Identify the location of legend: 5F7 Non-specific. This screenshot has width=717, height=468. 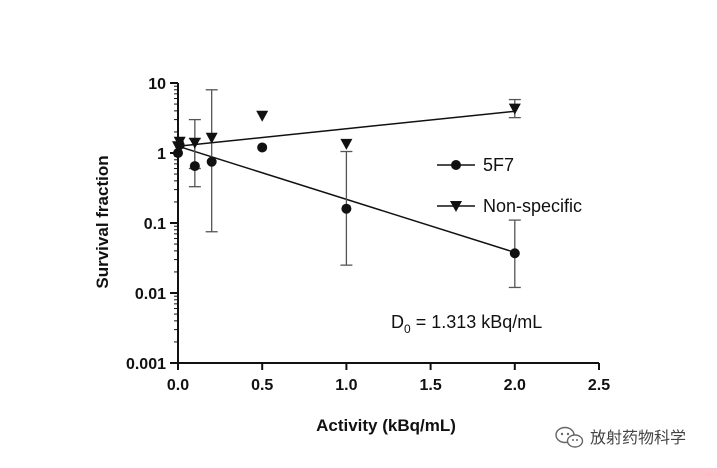
(509, 185).